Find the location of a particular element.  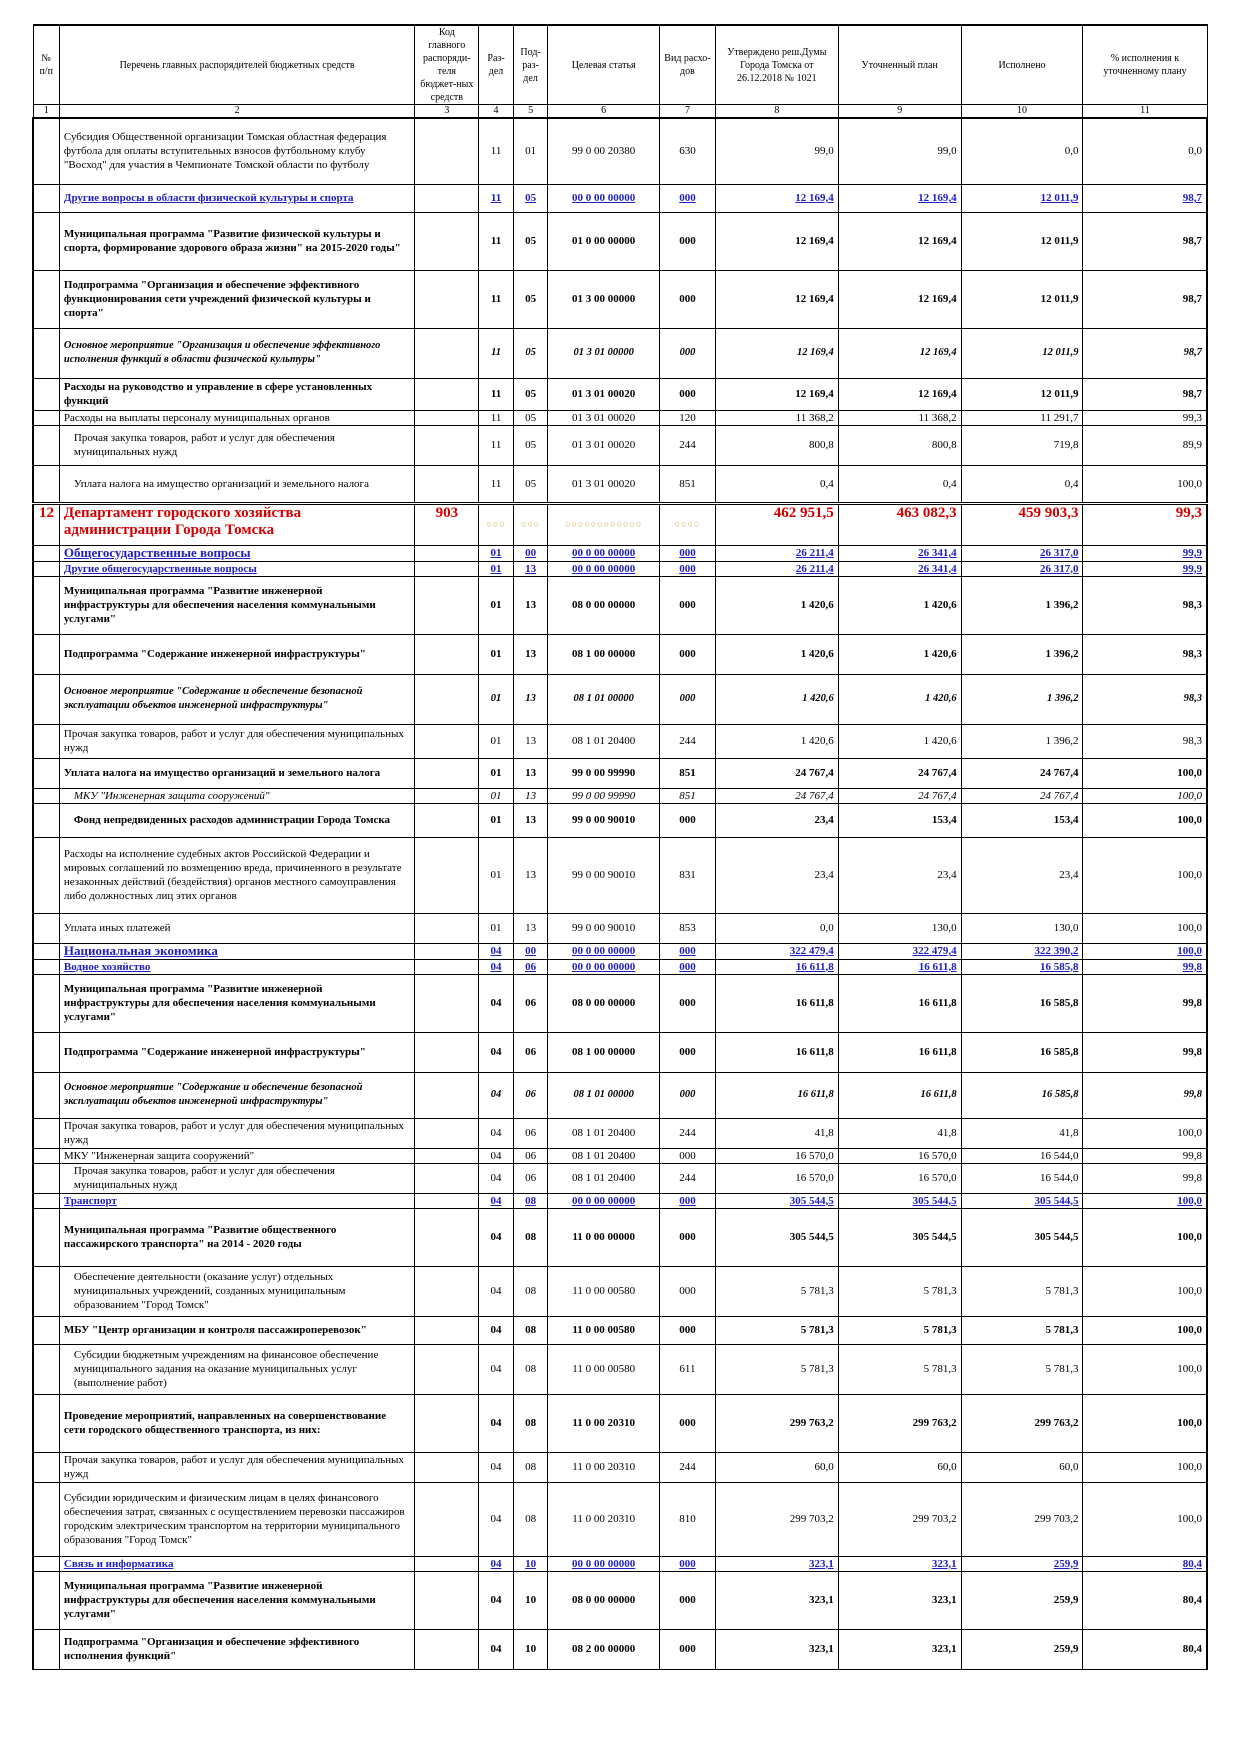

row-expense-type: 244 is located at coordinates (687, 1467).